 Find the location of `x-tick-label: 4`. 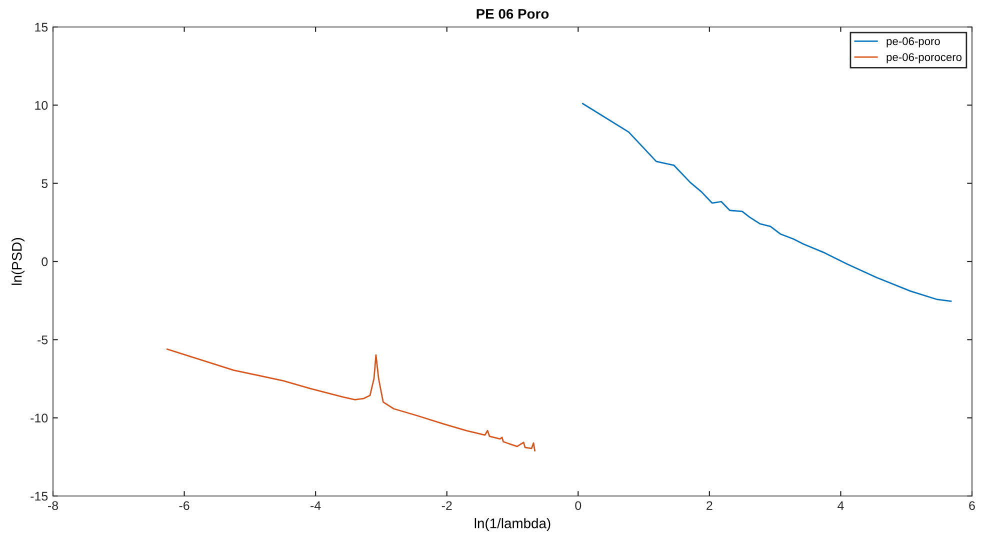

x-tick-label: 4 is located at coordinates (841, 505).